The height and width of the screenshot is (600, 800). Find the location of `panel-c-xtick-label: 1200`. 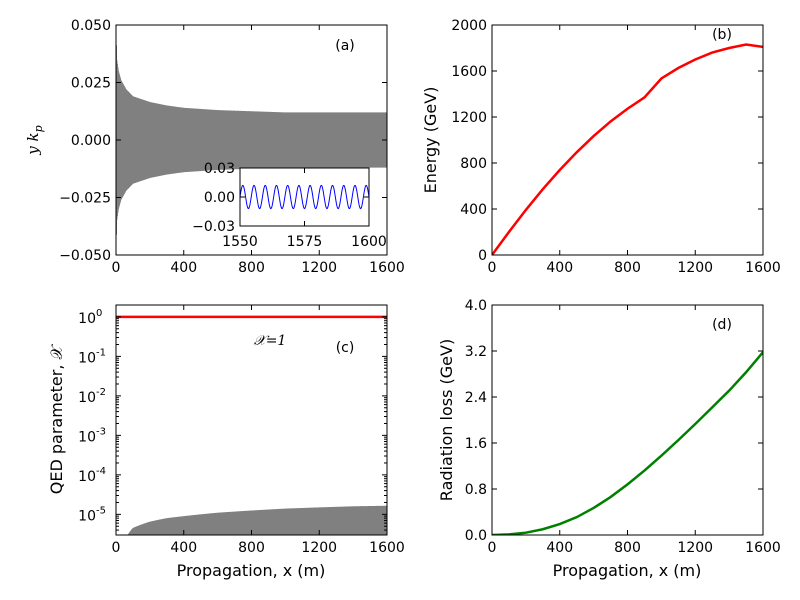

panel-c-xtick-label: 1200 is located at coordinates (319, 548).